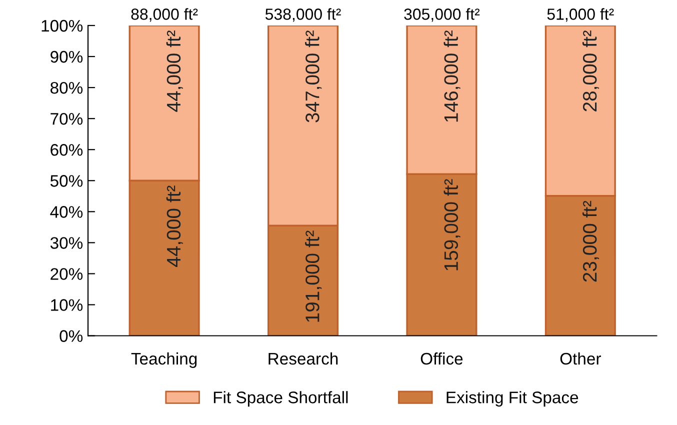  Describe the element at coordinates (62, 26) in the screenshot. I see `y-tick-label: 100%` at that location.